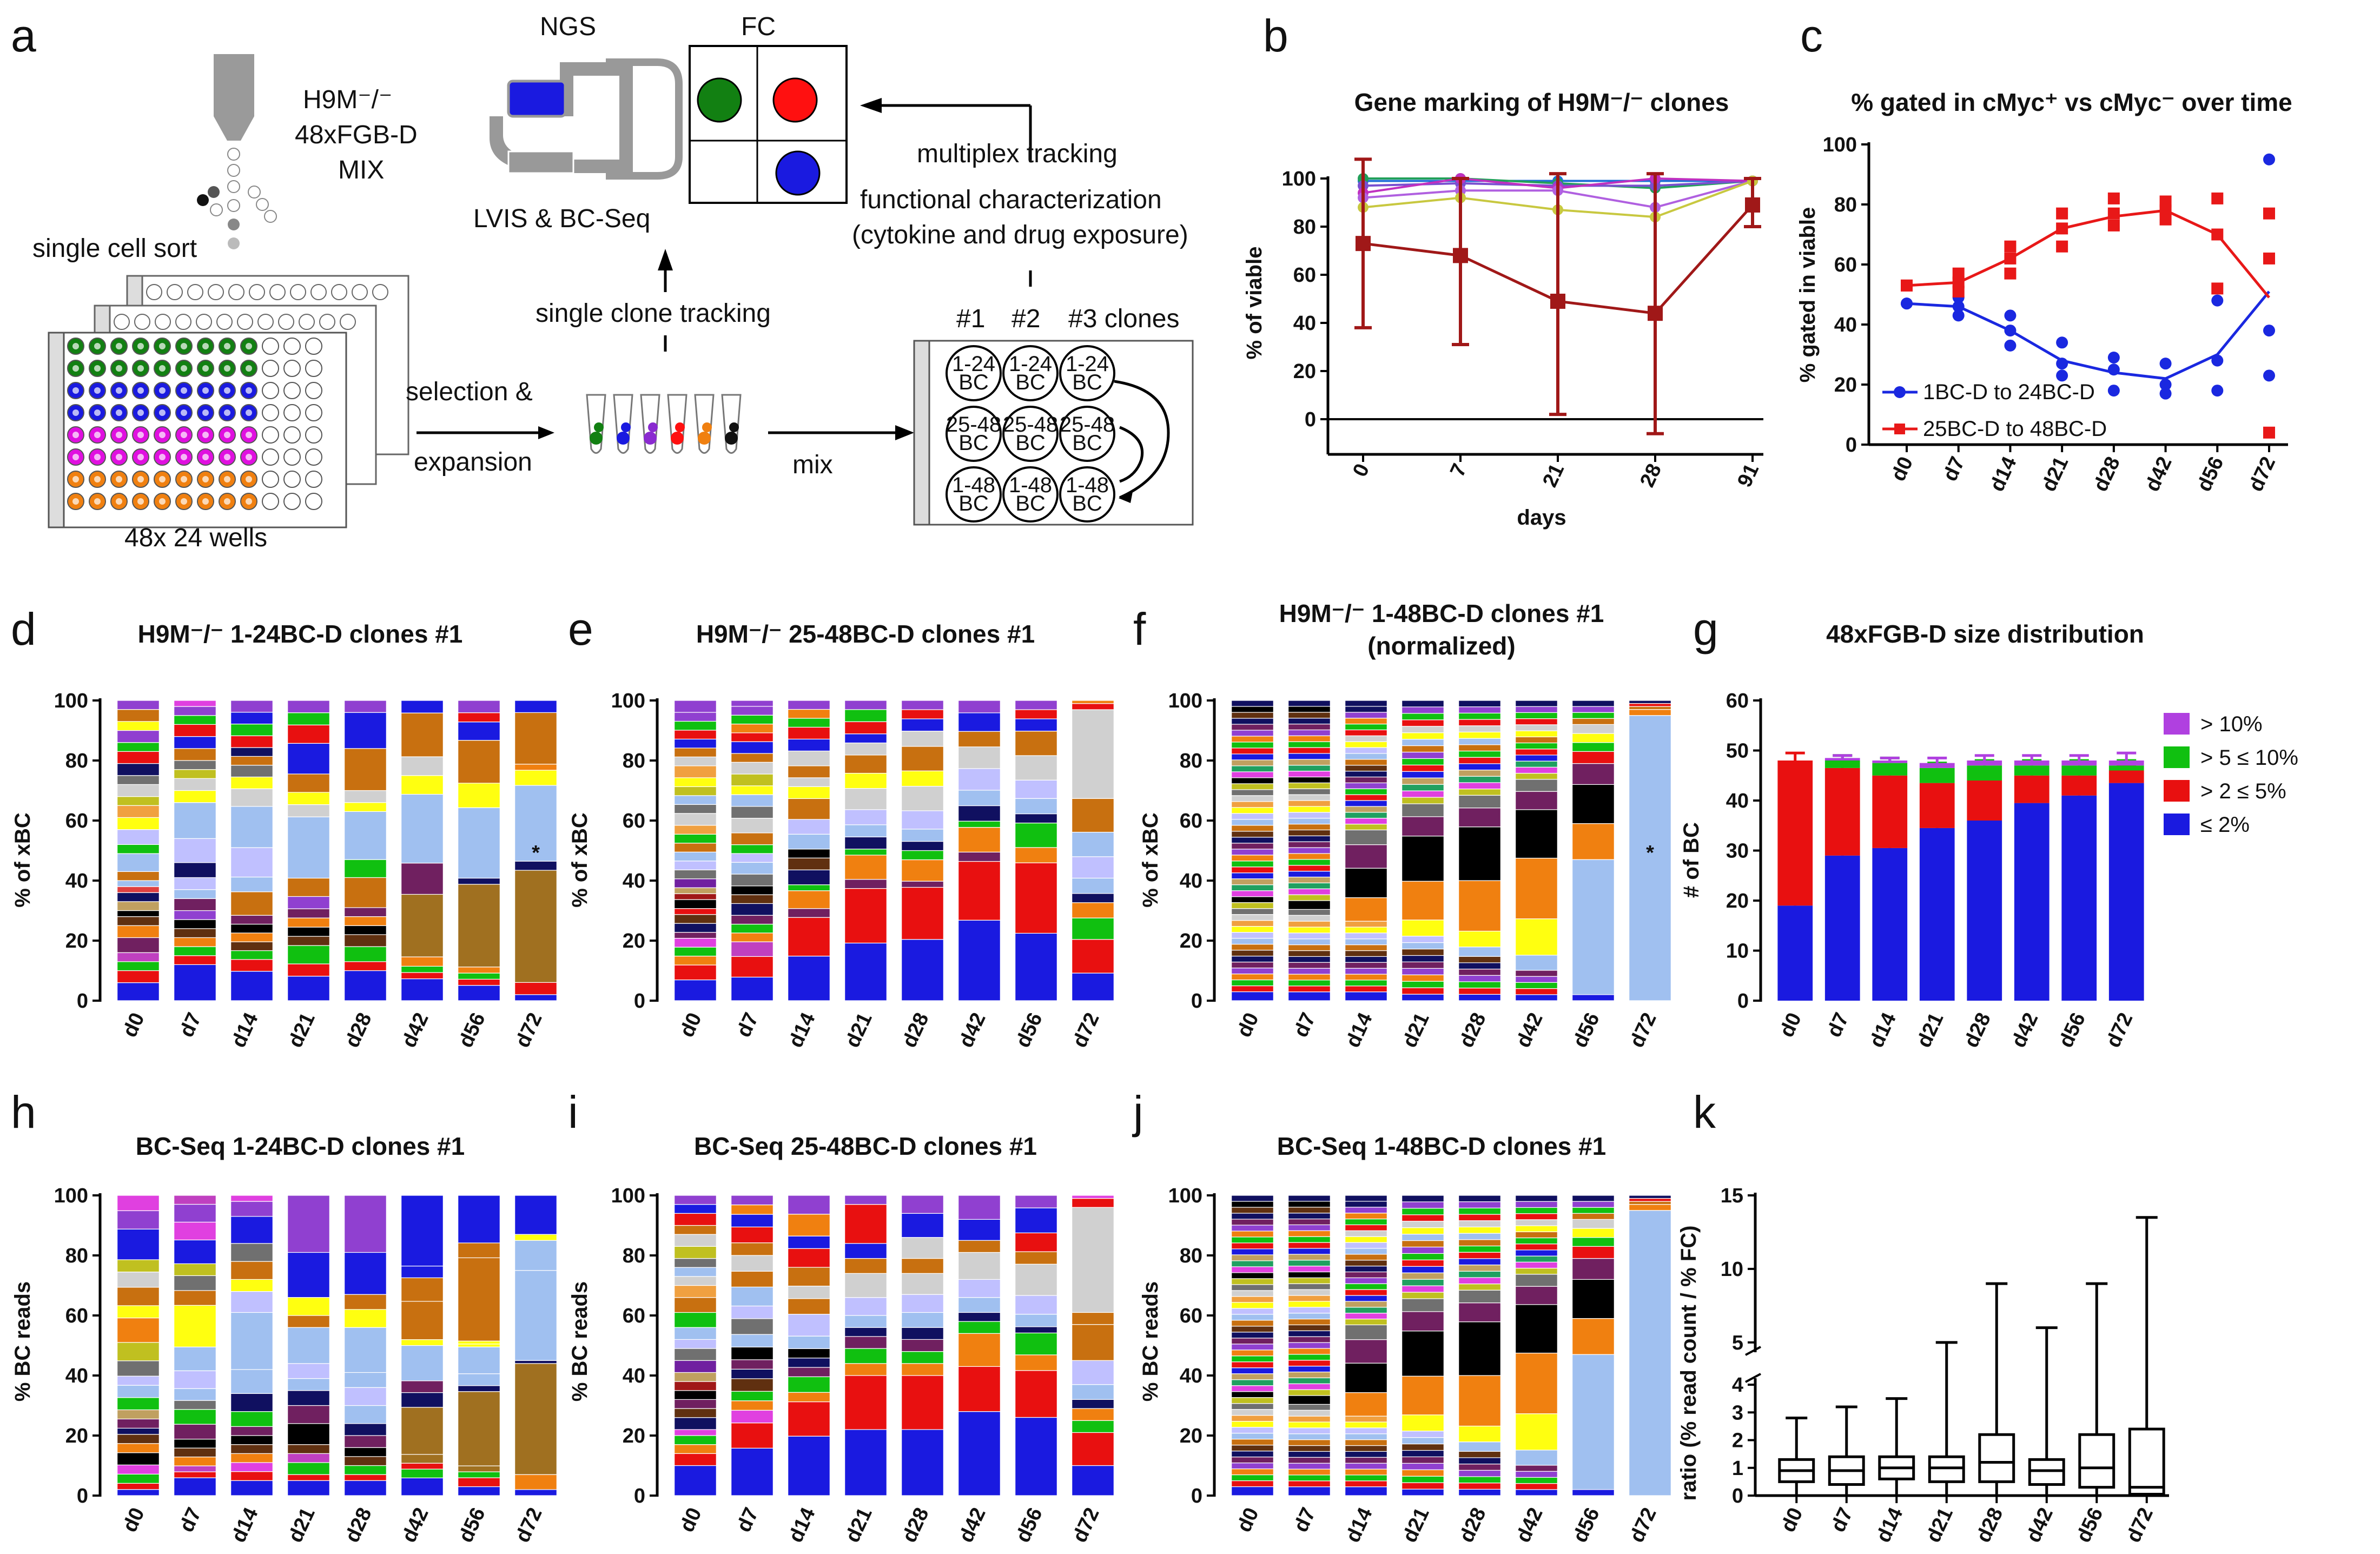  What do you see at coordinates (535, 988) in the screenshot?
I see `bar-d-d72-seg` at bounding box center [535, 988].